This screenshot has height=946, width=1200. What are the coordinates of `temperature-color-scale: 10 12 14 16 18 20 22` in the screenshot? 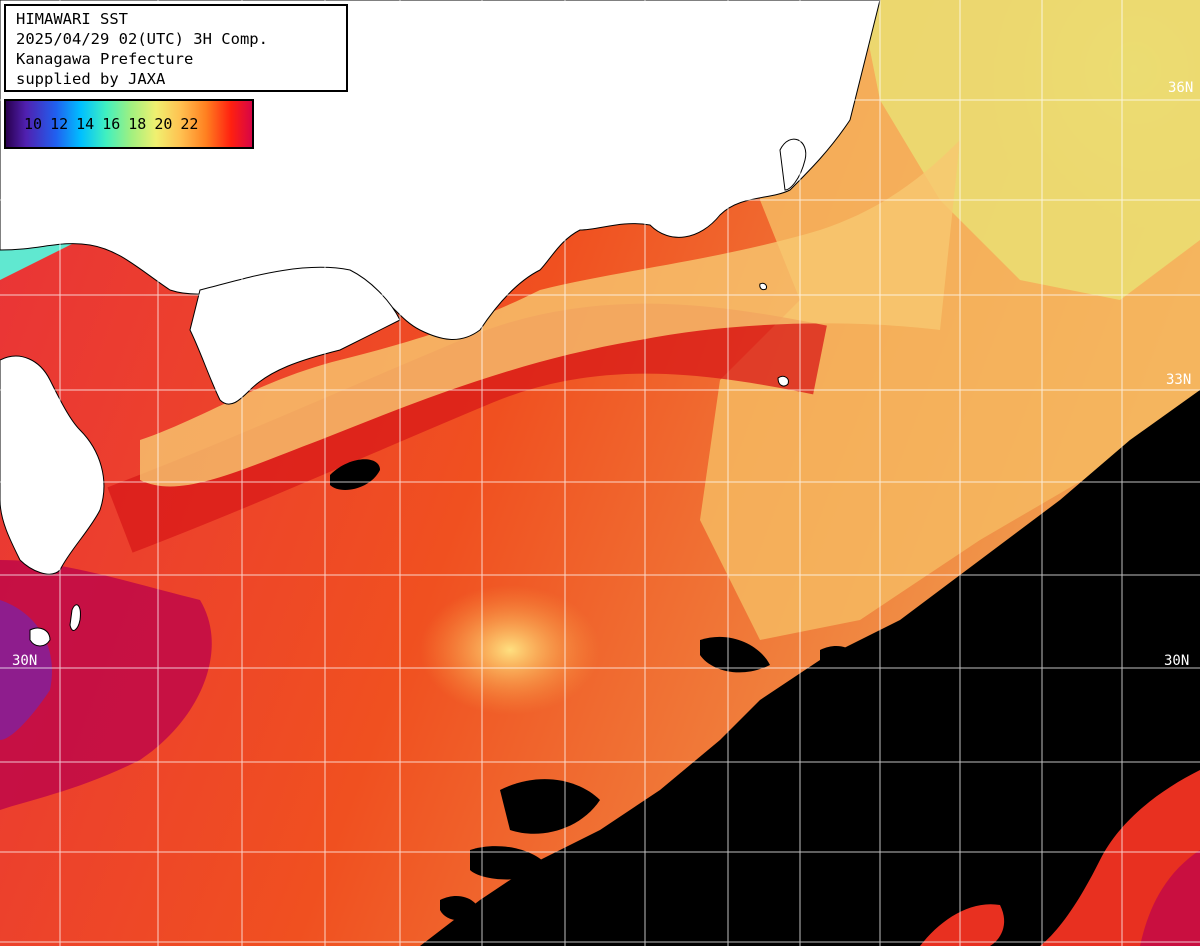 It's located at (129, 124).